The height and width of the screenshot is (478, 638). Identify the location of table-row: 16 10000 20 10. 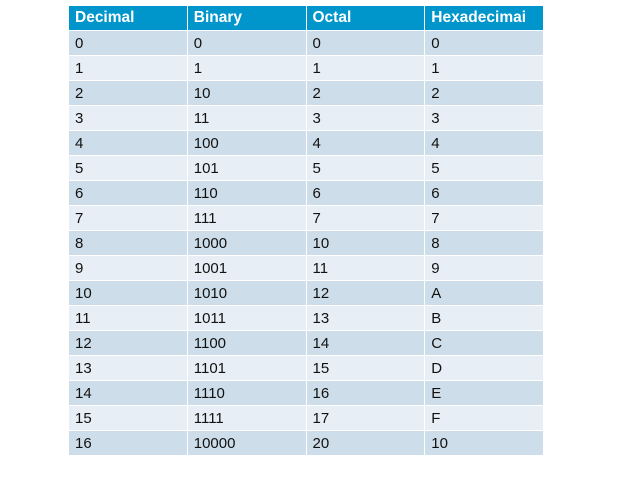
(306, 443).